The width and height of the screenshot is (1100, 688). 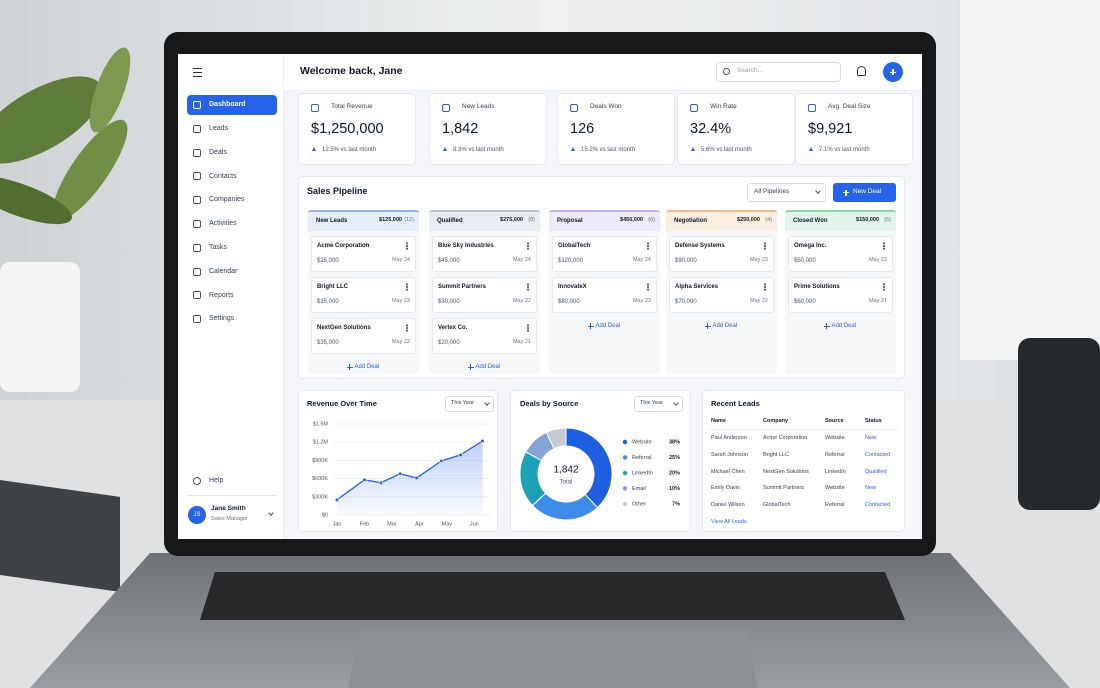 I want to click on stage-count: (8), so click(x=531, y=219).